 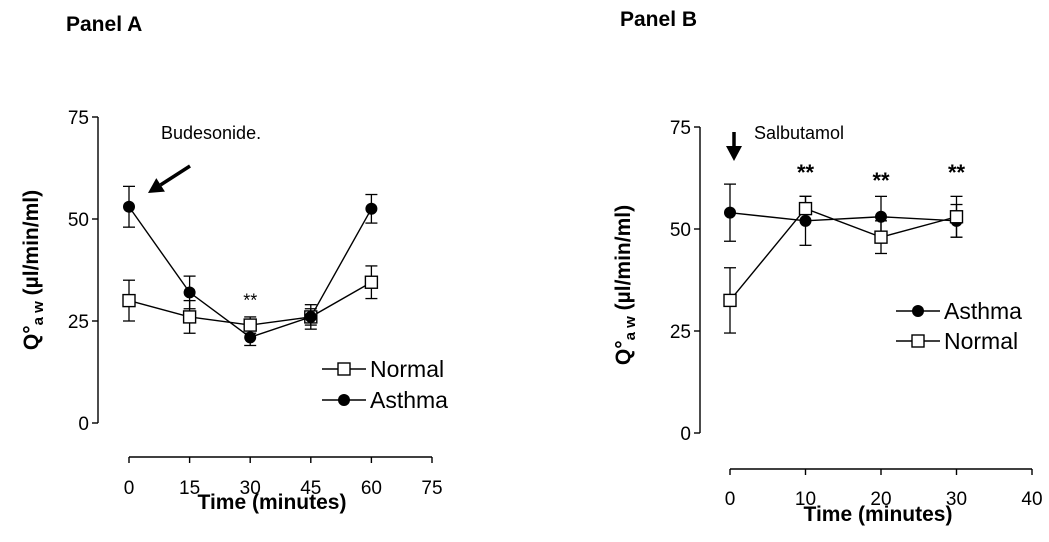 What do you see at coordinates (805, 499) in the screenshot?
I see `x-tick-label: 10` at bounding box center [805, 499].